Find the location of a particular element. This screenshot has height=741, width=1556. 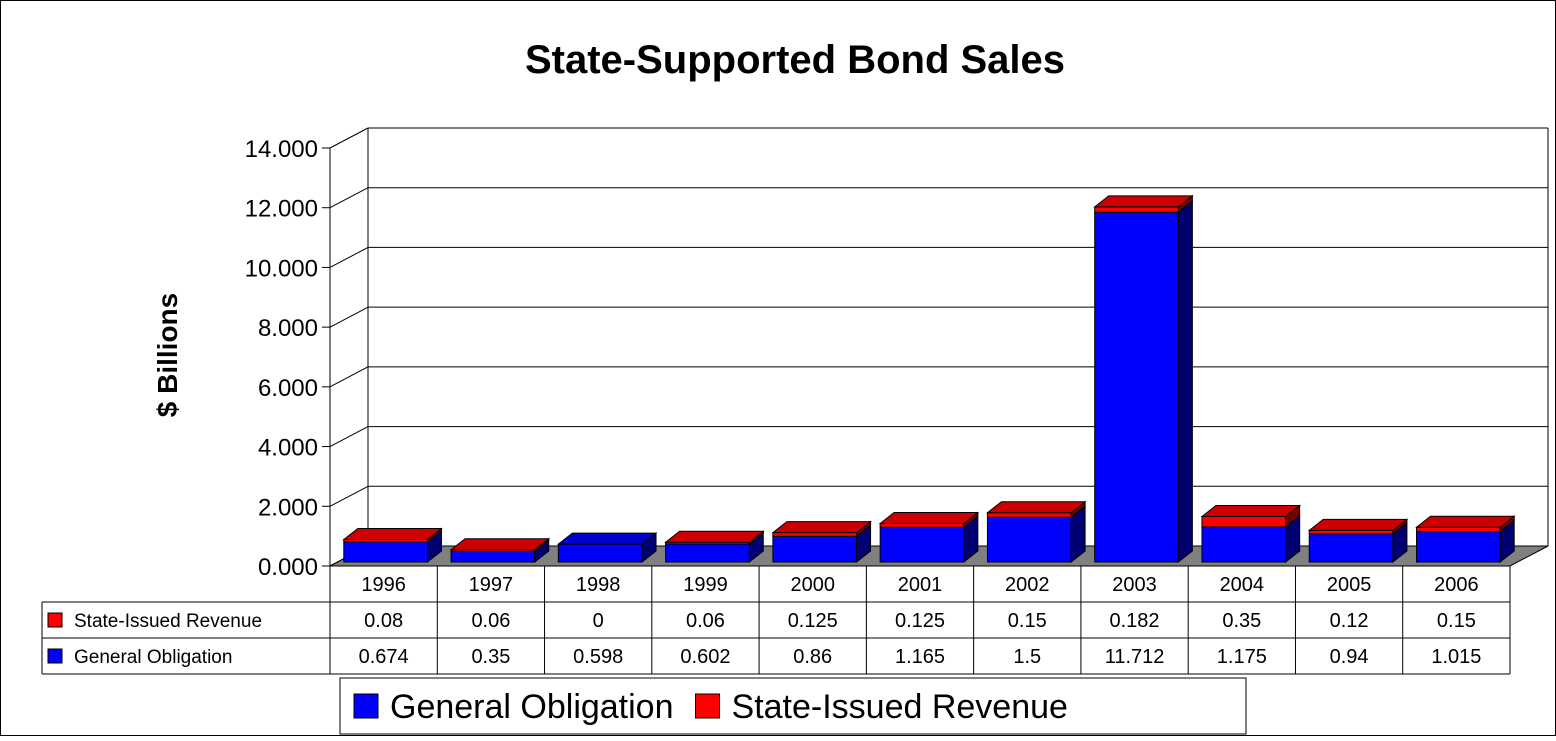

data-label: 0.182 is located at coordinates (1135, 621).